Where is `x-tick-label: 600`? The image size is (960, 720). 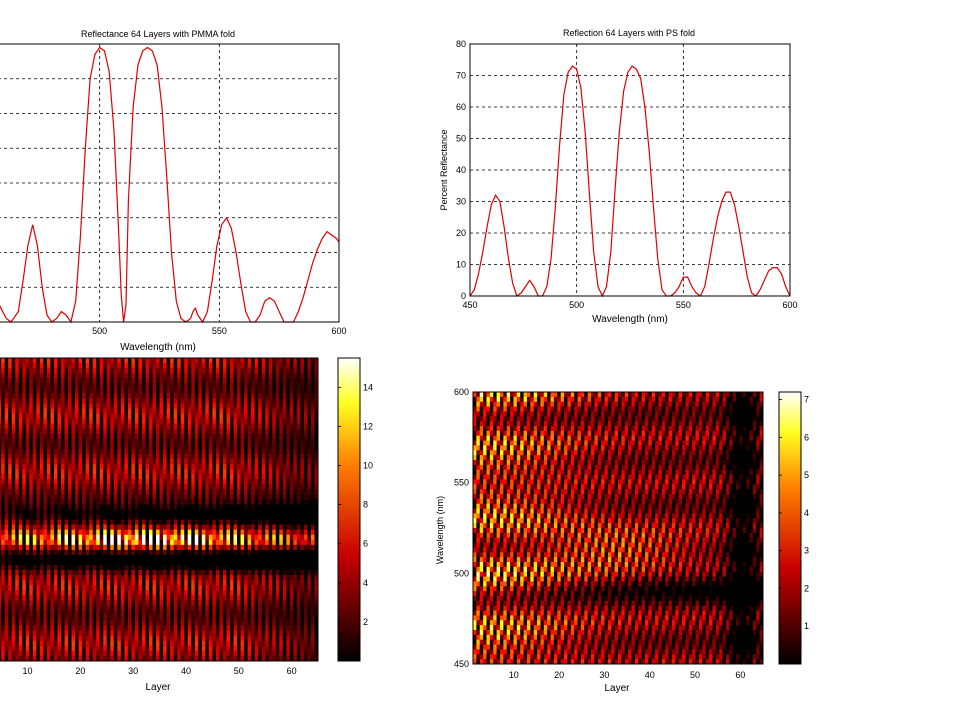 x-tick-label: 600 is located at coordinates (338, 331).